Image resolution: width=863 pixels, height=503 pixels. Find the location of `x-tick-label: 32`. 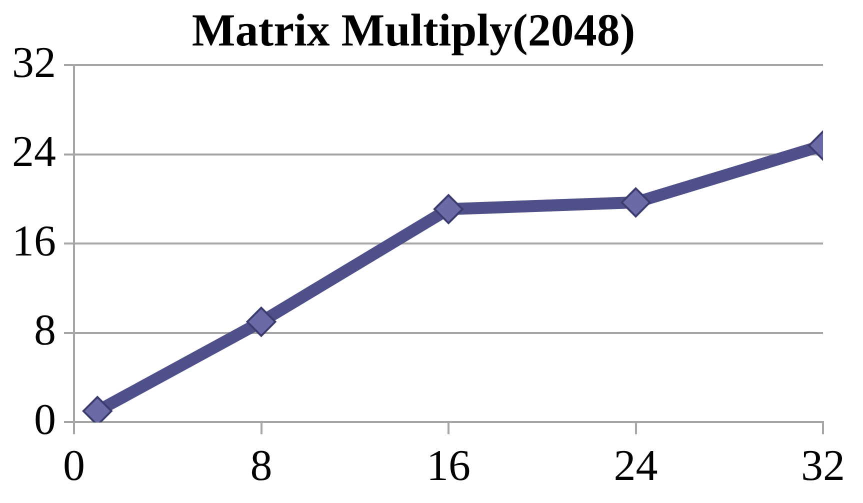

x-tick-label: 32 is located at coordinates (823, 465).